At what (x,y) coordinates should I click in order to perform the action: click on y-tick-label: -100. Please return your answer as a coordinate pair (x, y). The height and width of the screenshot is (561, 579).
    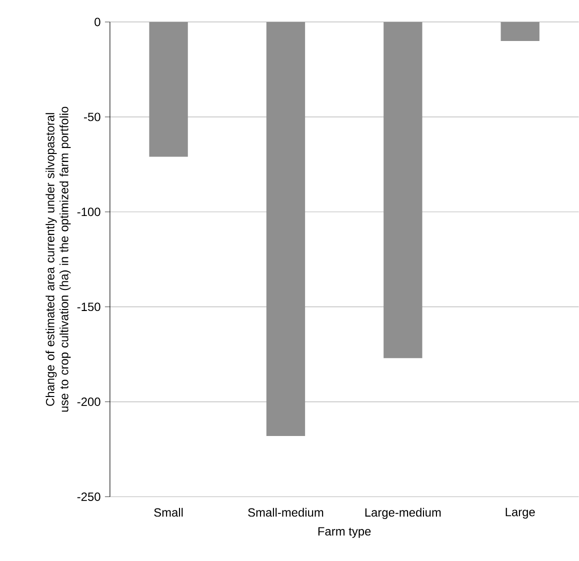
    Looking at the image, I should click on (88, 212).